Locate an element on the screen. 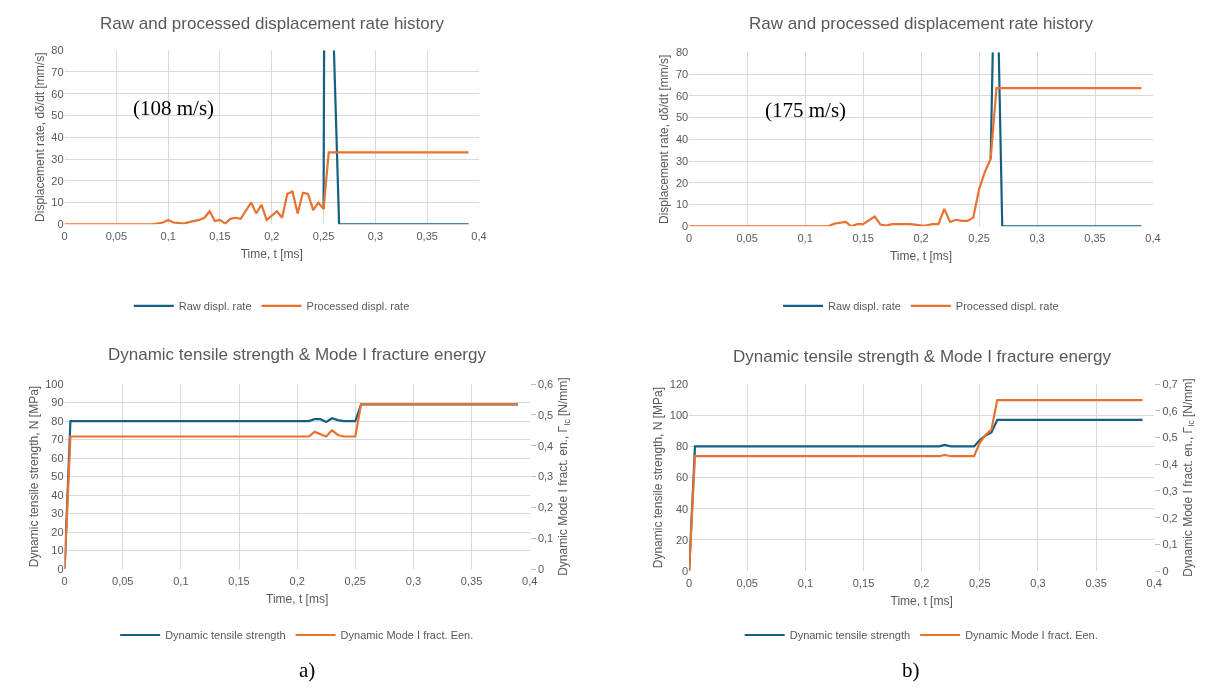 Image resolution: width=1219 pixels, height=692 pixels. y-axis-title: Dynamic tensile strength, N [MPa] is located at coordinates (33, 476).